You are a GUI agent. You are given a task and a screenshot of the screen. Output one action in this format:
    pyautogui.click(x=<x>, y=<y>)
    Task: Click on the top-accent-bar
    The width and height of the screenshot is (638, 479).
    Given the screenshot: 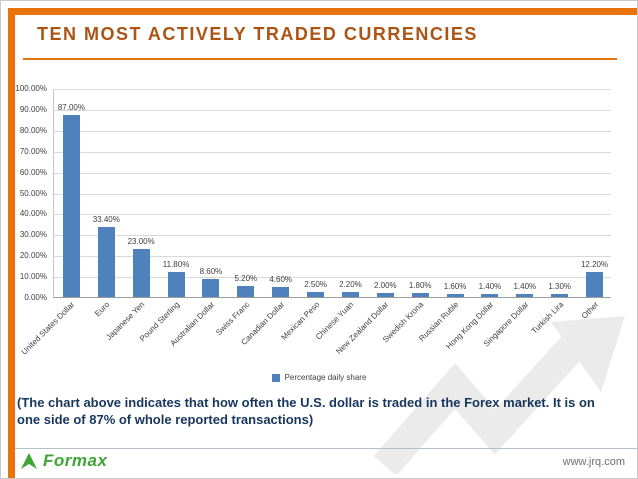 What is the action you would take?
    pyautogui.click(x=322, y=11)
    